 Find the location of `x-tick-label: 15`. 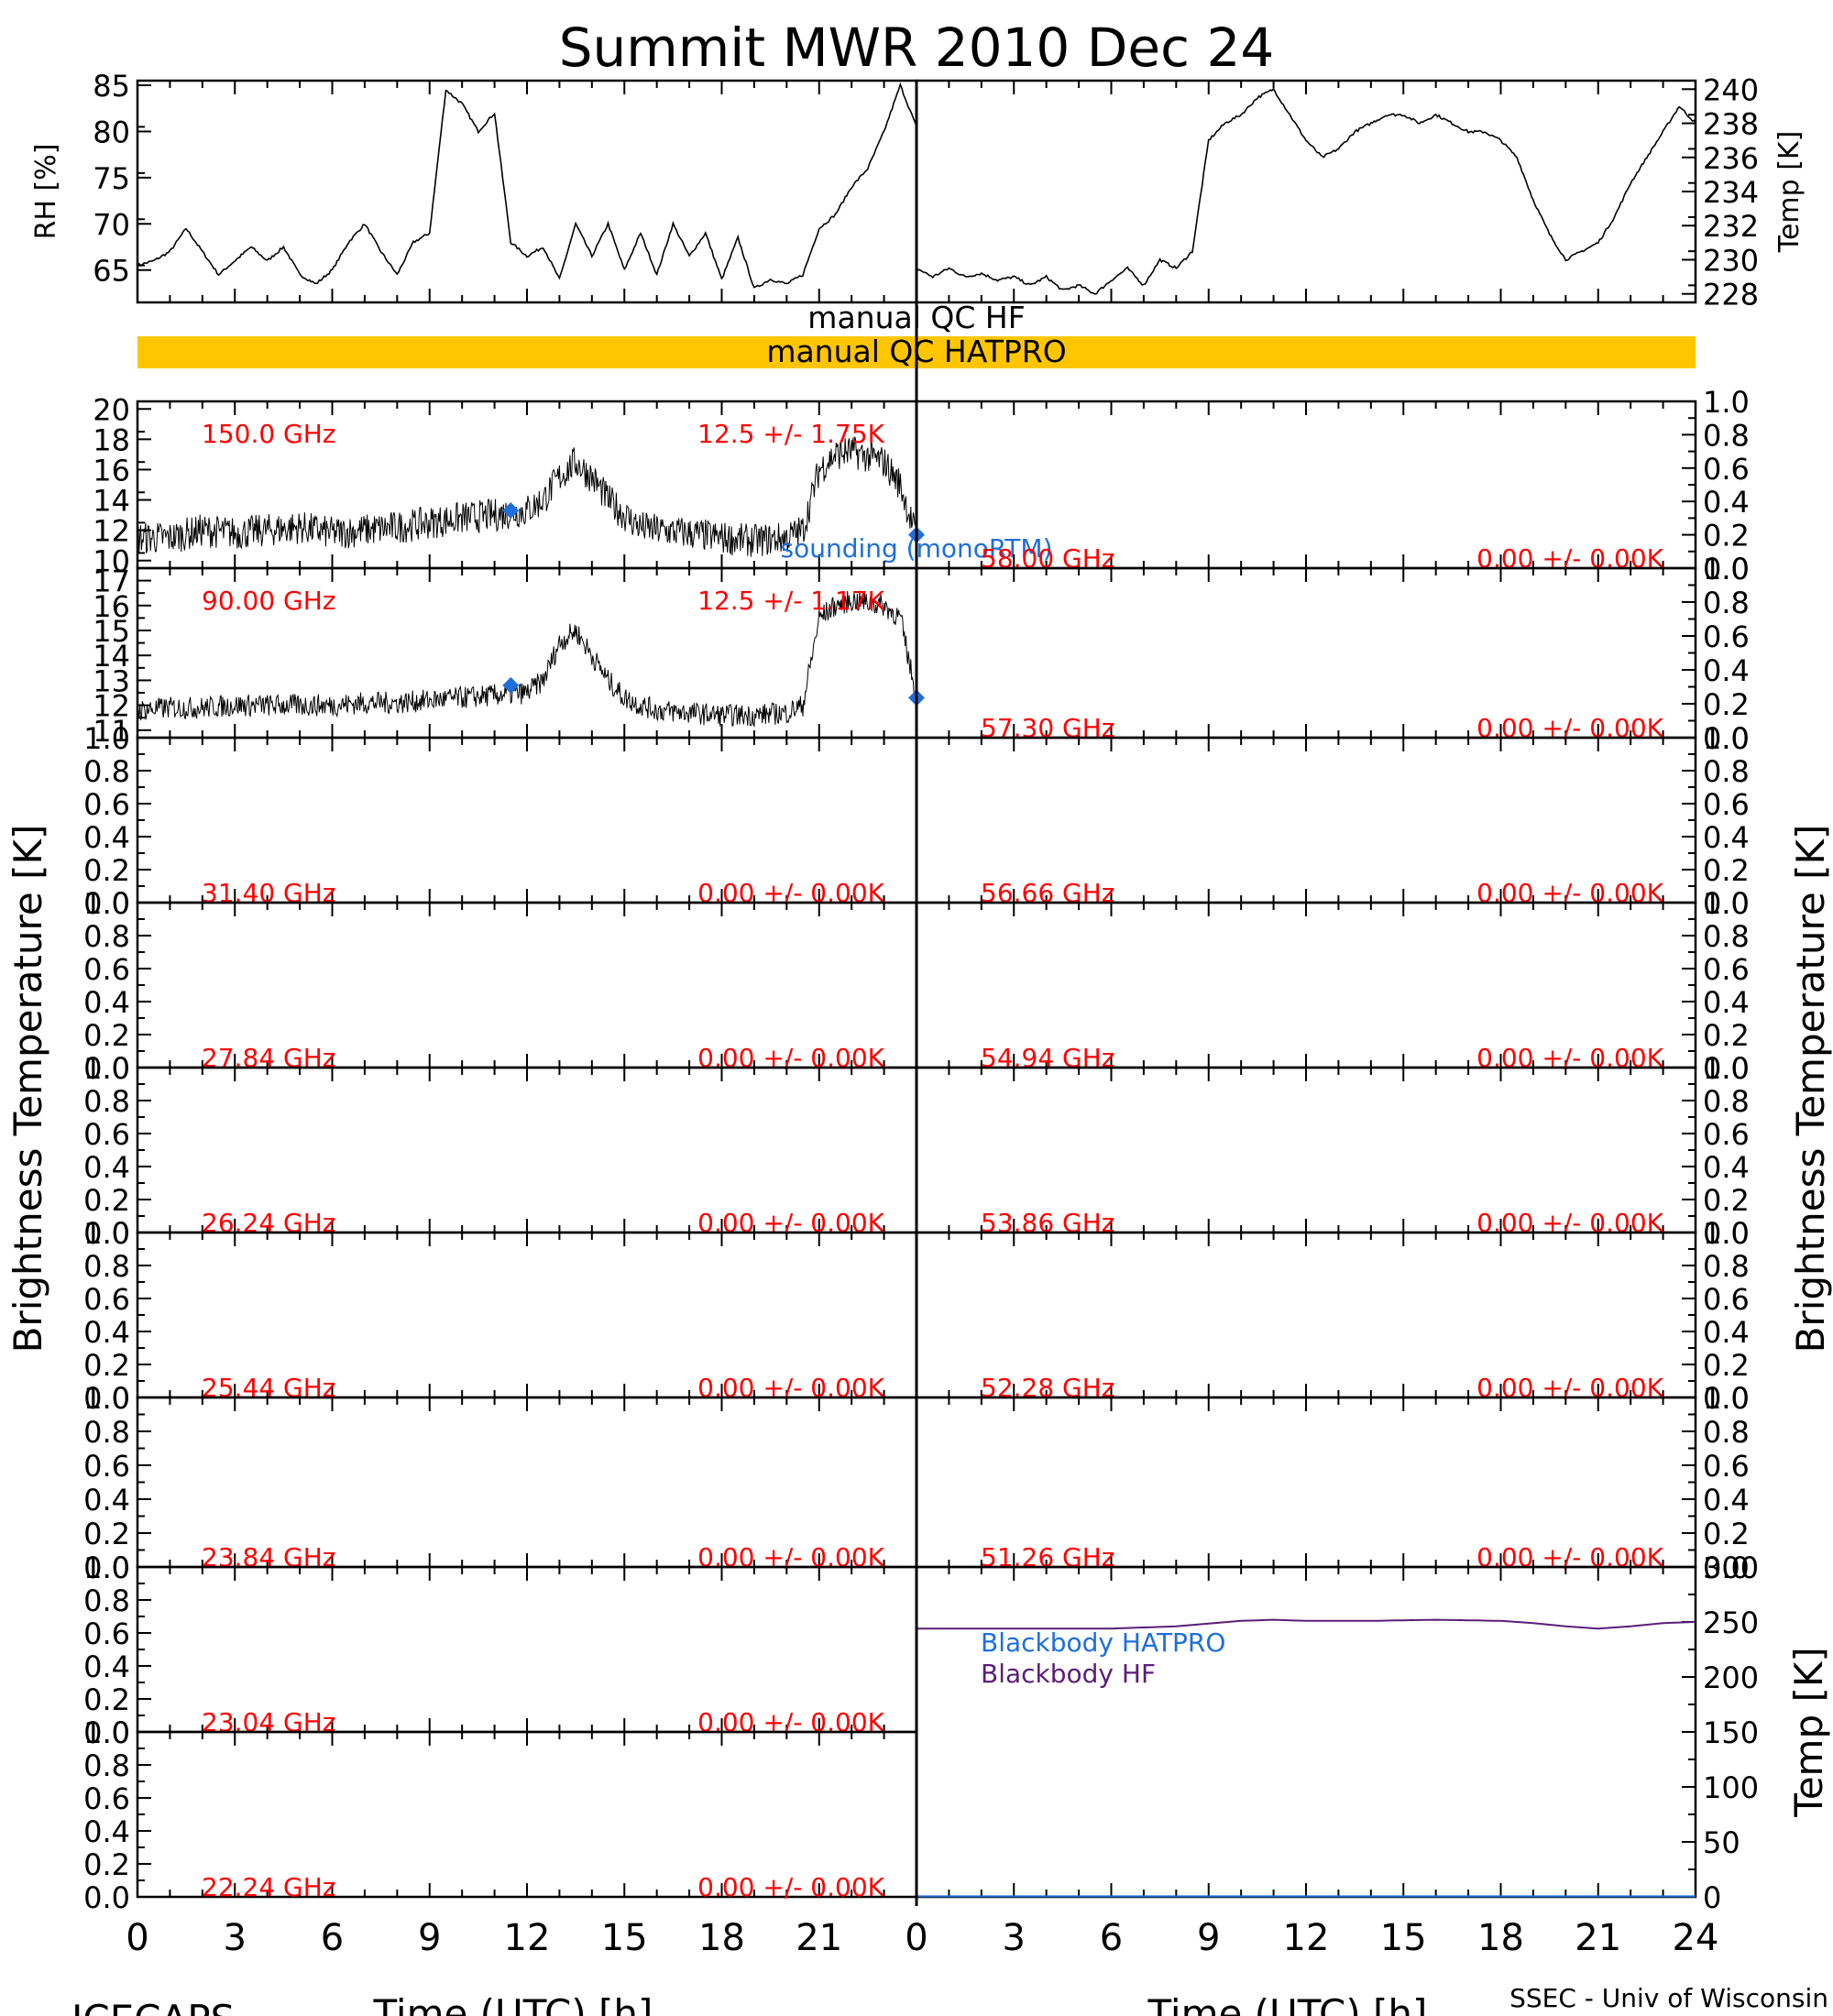

x-tick-label: 15 is located at coordinates (624, 1938).